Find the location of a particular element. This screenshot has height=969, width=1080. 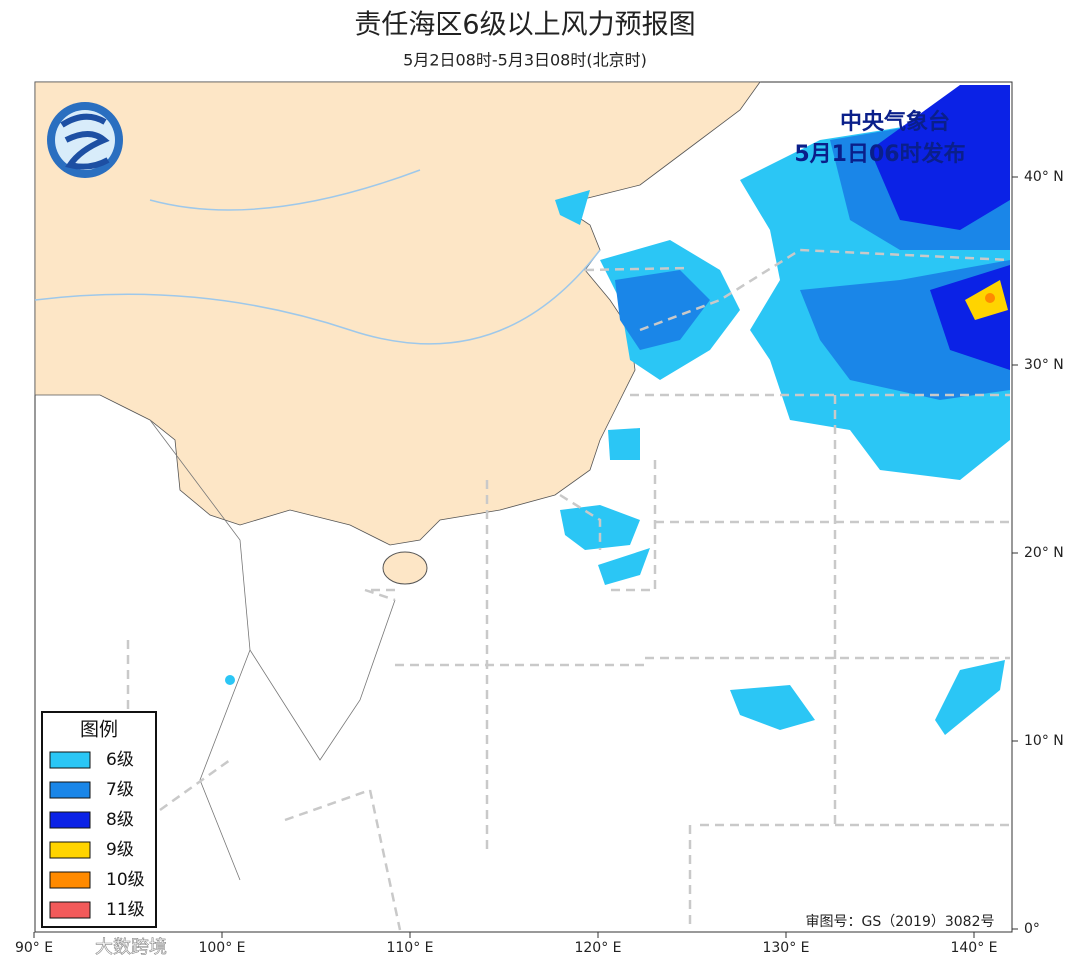

lat-tick-label: 30° N is located at coordinates (1044, 365).